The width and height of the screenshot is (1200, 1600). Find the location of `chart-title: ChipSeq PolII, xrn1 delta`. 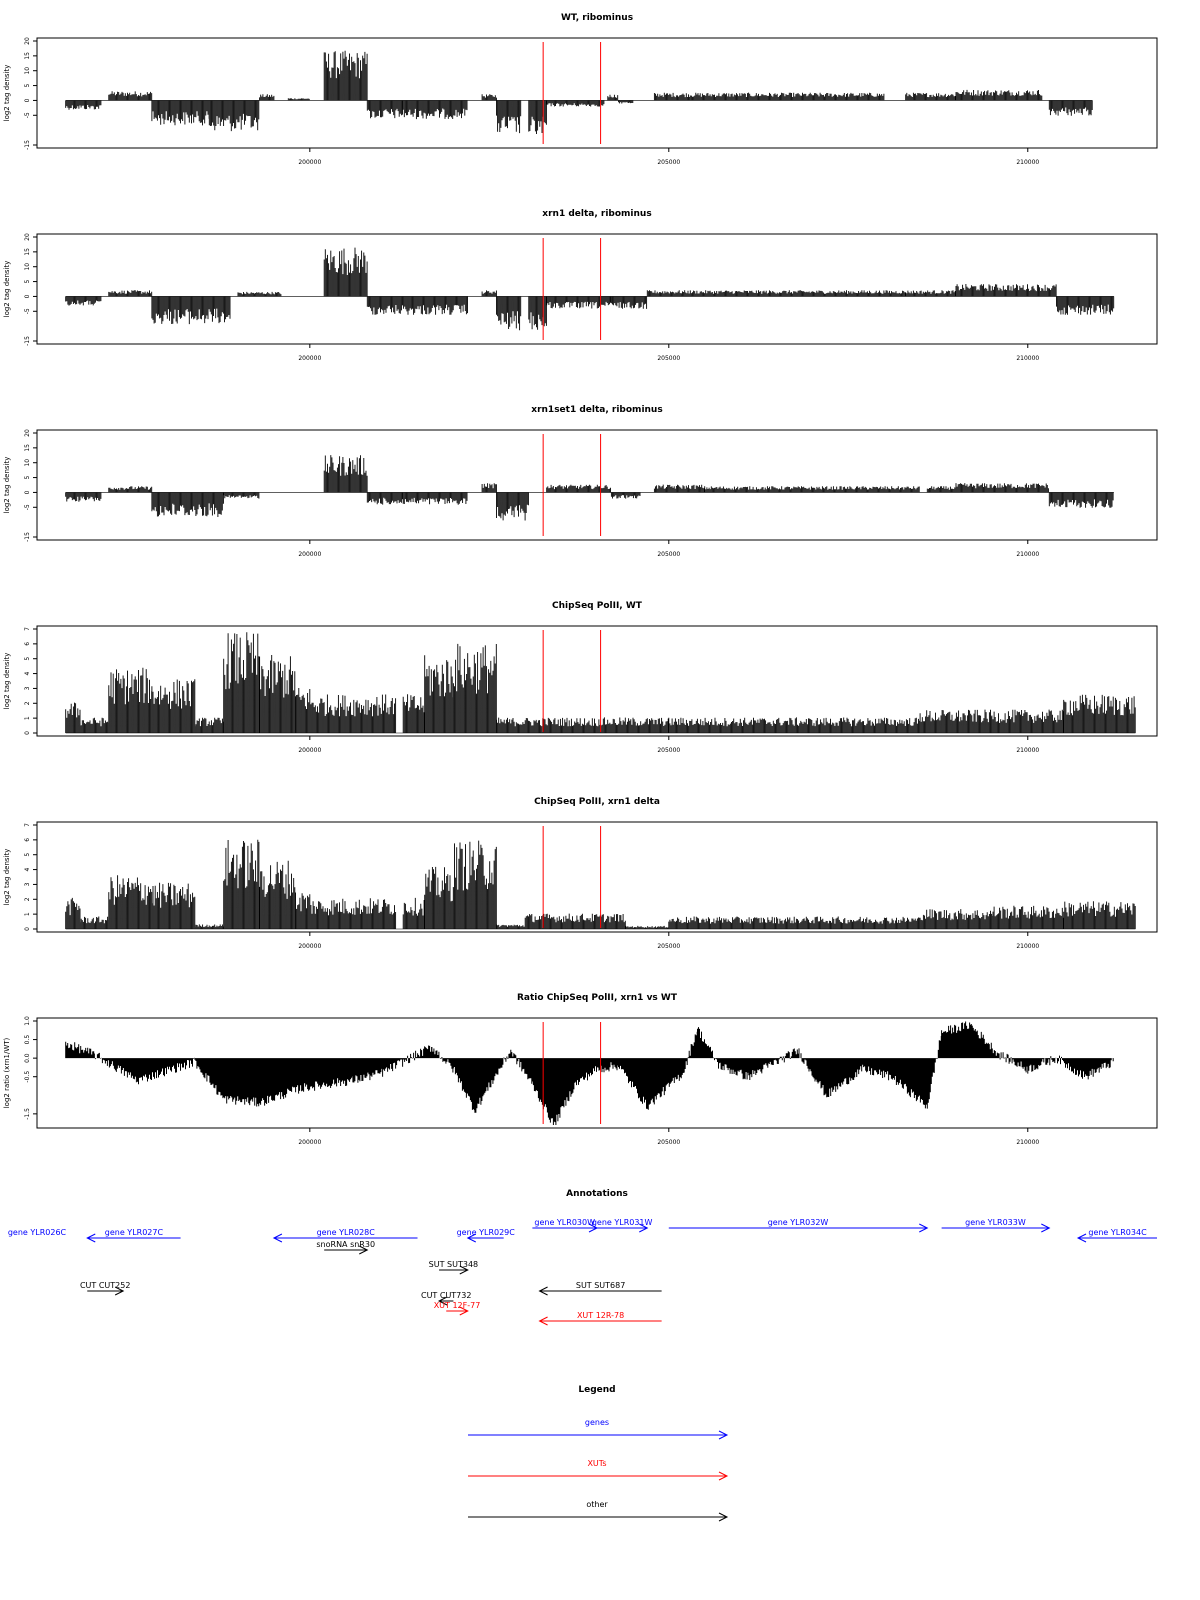

chart-title: ChipSeq PolII, xrn1 delta is located at coordinates (597, 802).